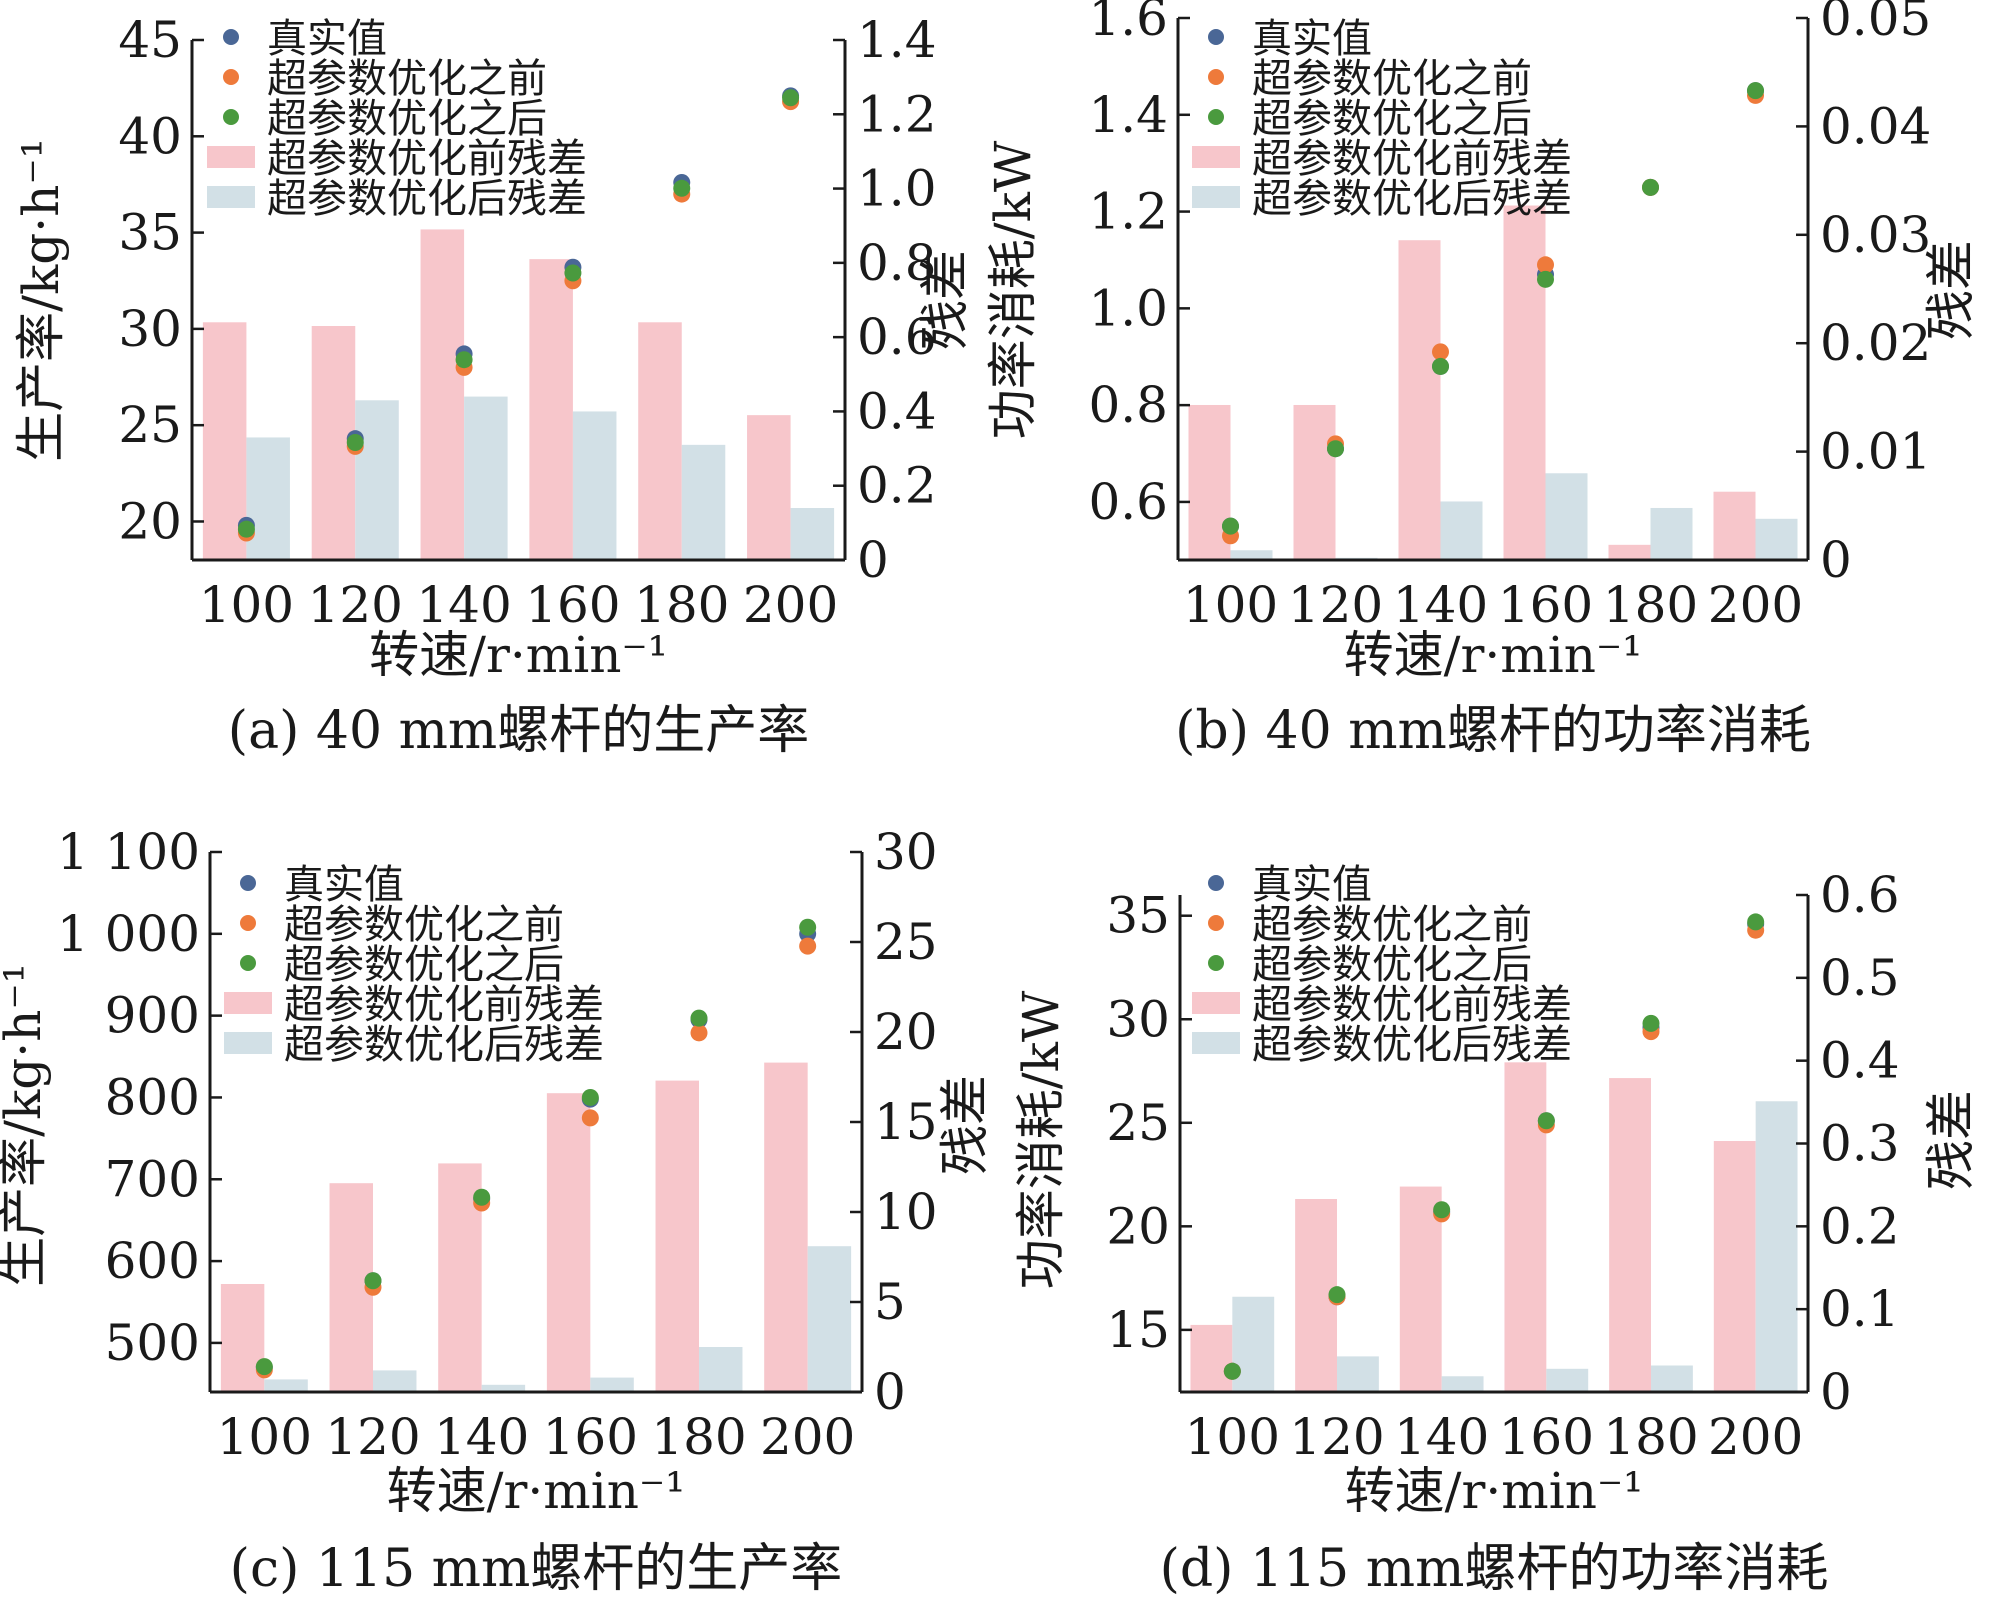  What do you see at coordinates (152, 1016) in the screenshot?
I see `y-tick-label: 900` at bounding box center [152, 1016].